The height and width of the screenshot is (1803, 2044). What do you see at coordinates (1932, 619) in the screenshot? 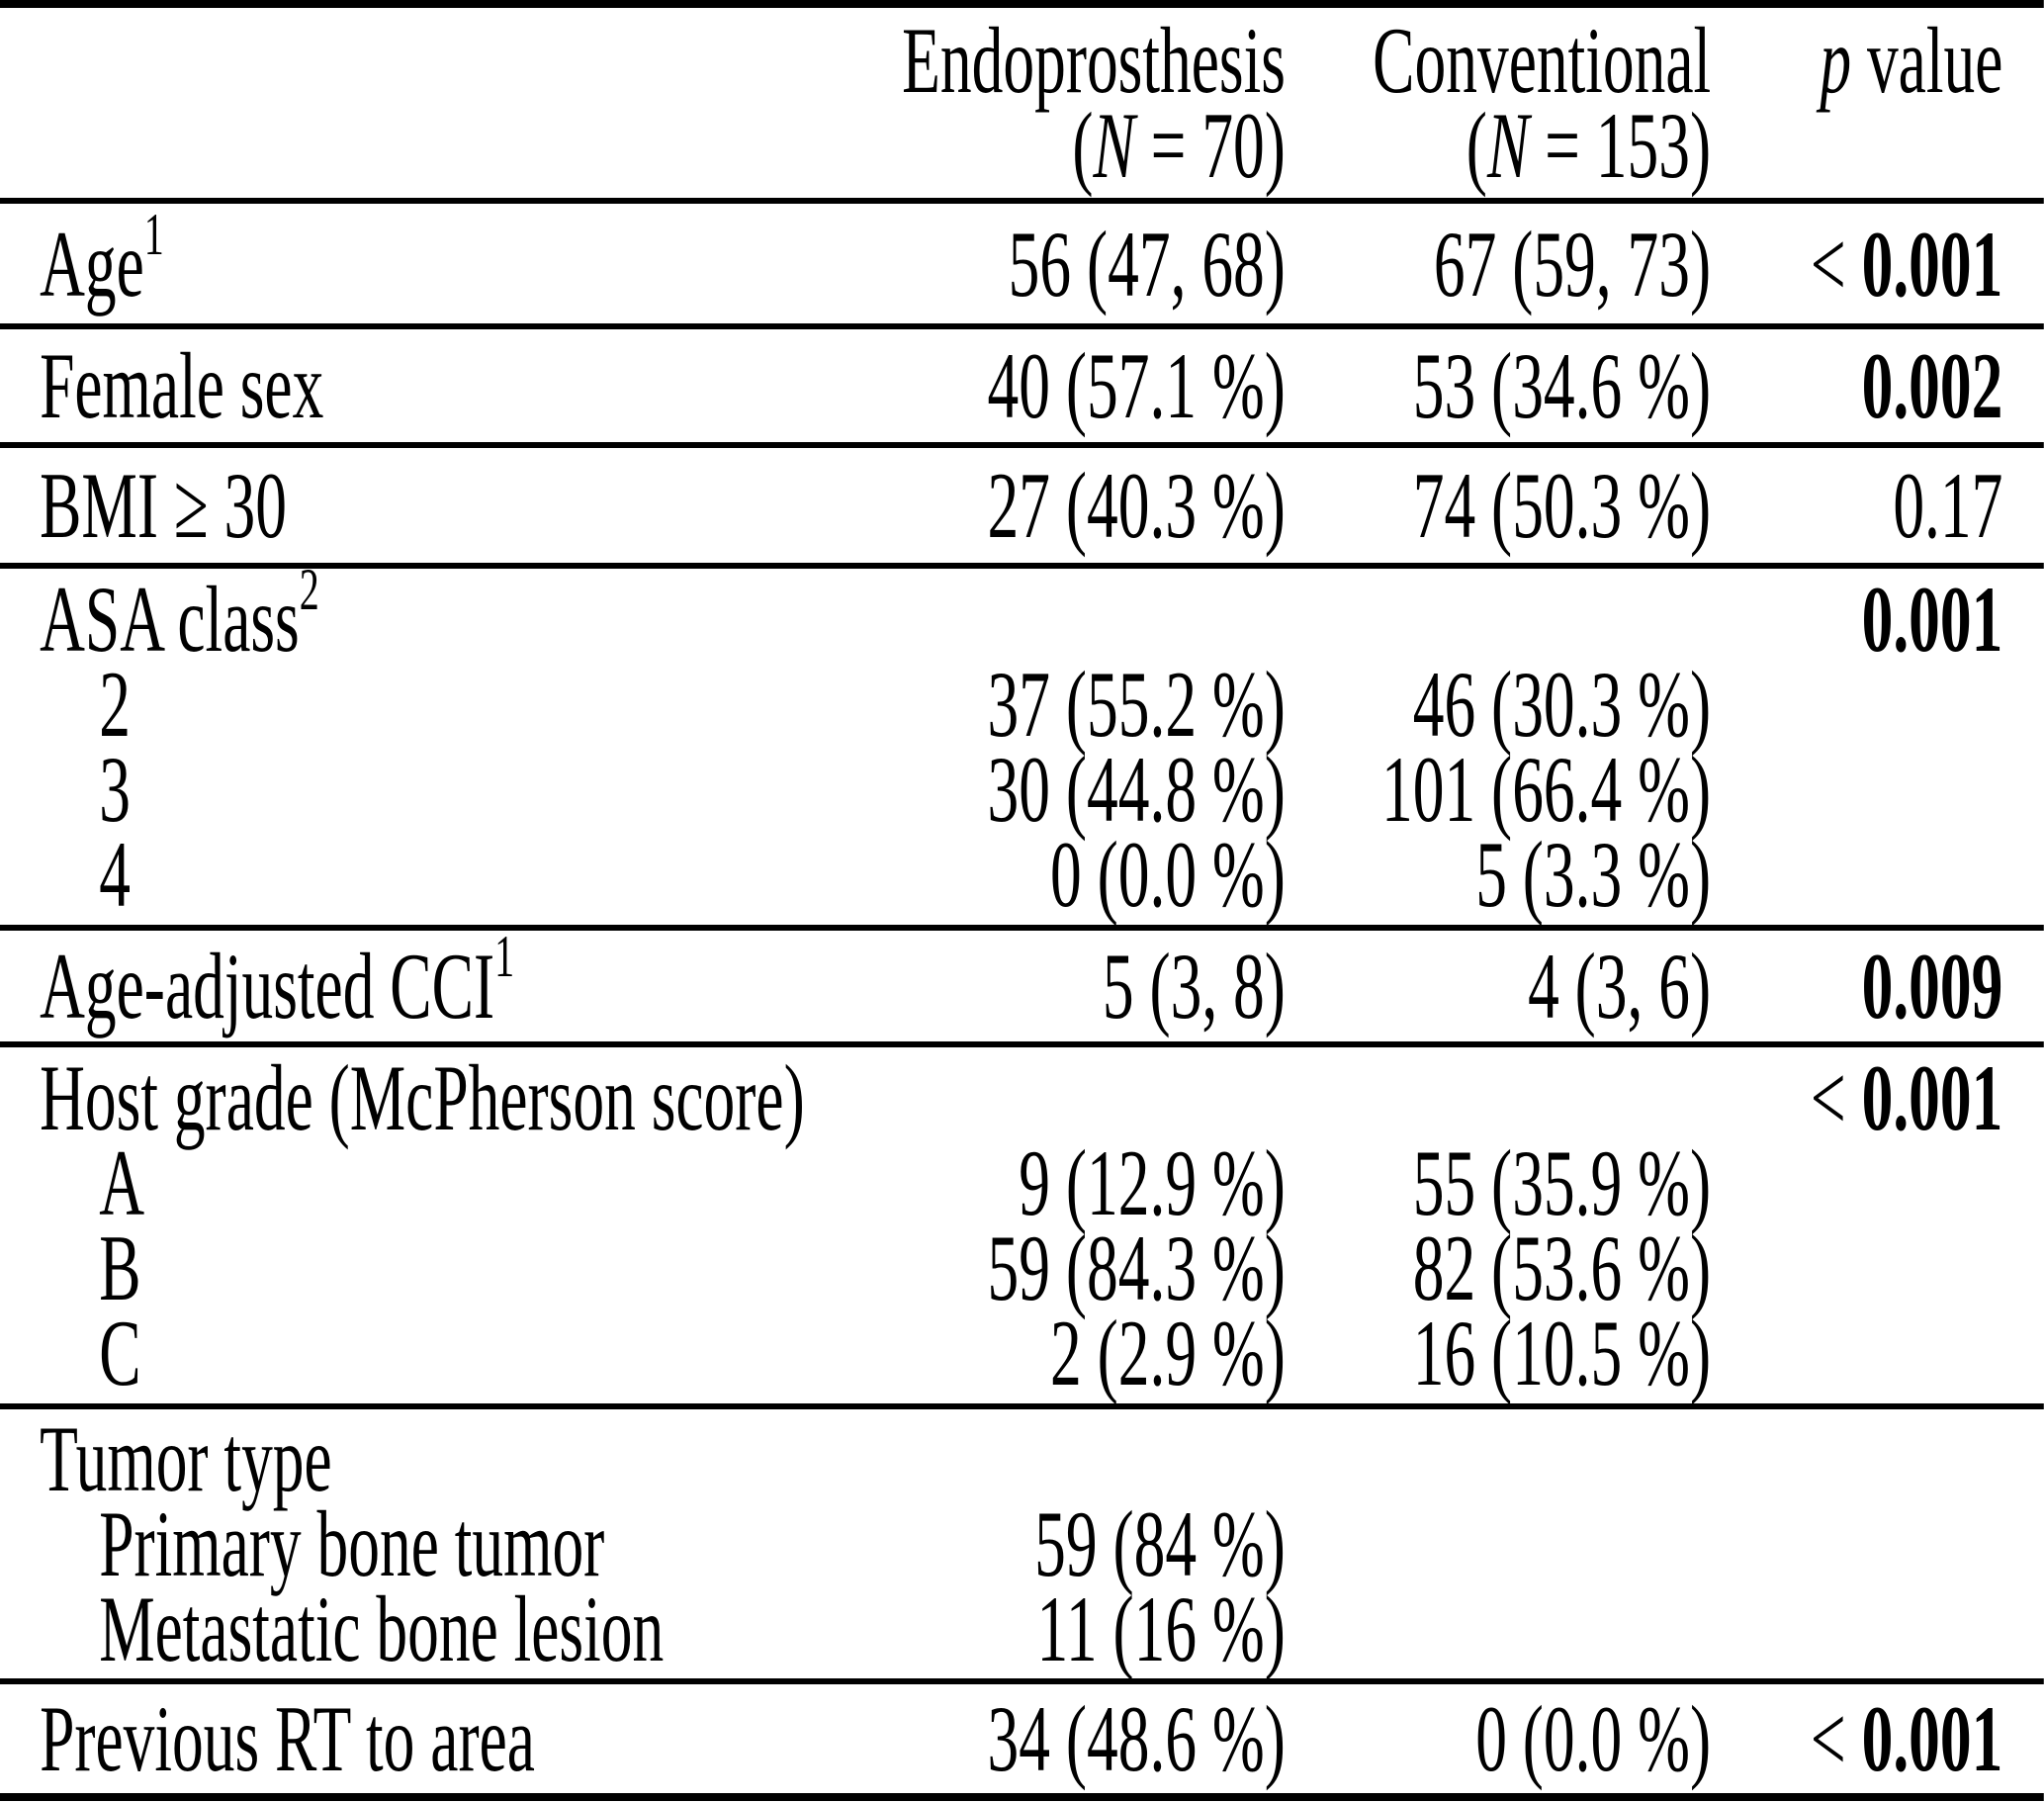
I see `cell-asa-p: 0.001` at bounding box center [1932, 619].